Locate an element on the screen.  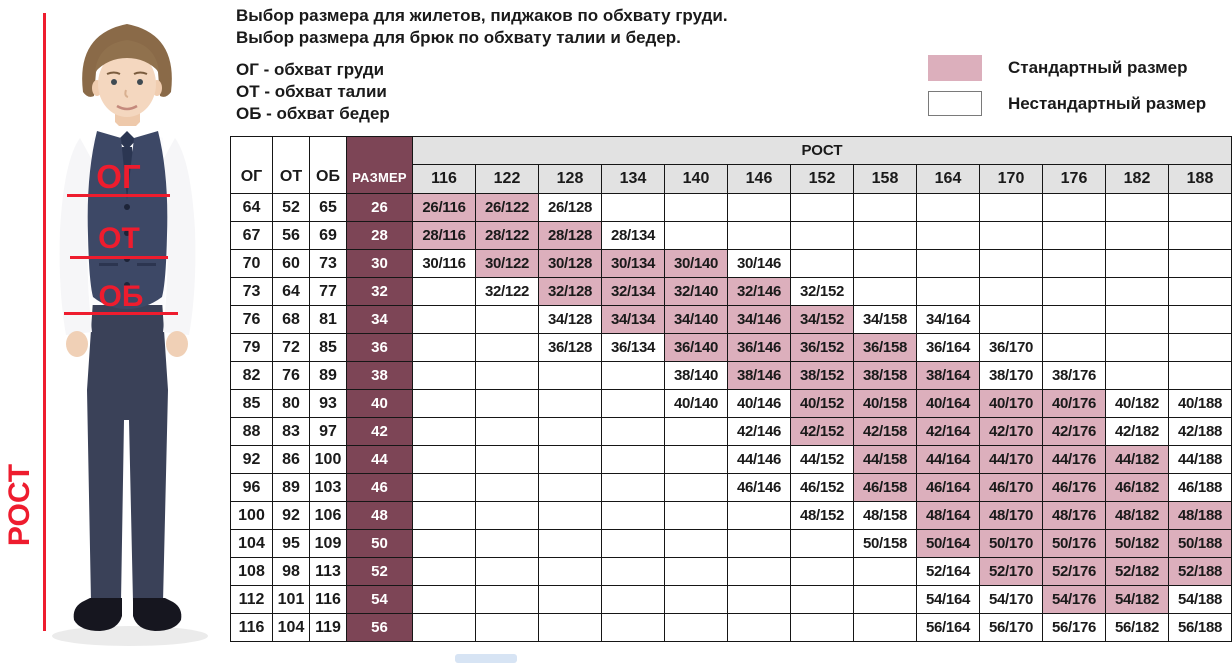
floor-shadow is located at coordinates (130, 636).